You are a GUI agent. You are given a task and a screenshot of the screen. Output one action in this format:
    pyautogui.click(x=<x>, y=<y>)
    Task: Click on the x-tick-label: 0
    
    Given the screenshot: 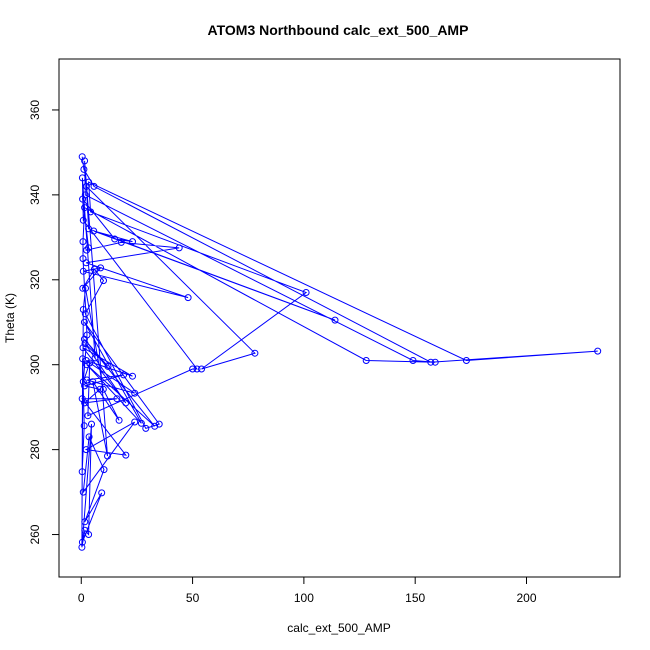 What is the action you would take?
    pyautogui.click(x=81, y=598)
    